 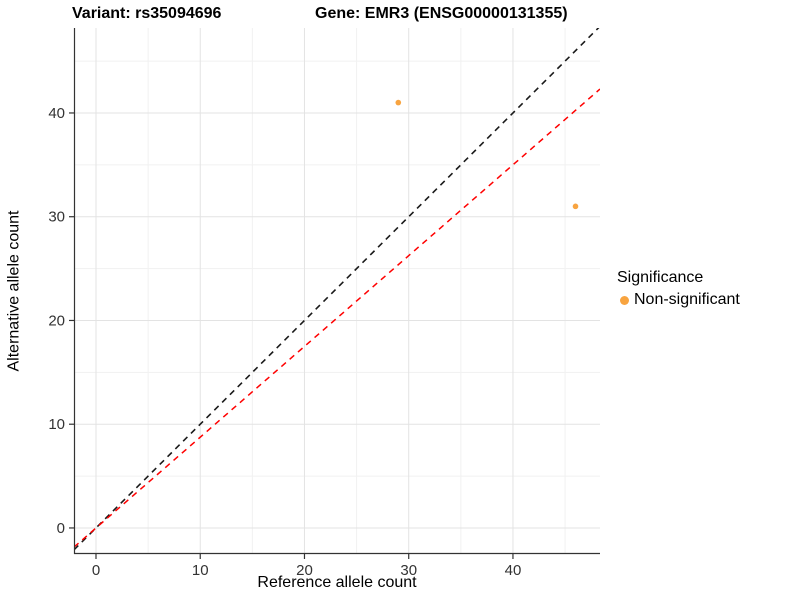 I want to click on y-tick-label: 10, so click(x=56, y=424).